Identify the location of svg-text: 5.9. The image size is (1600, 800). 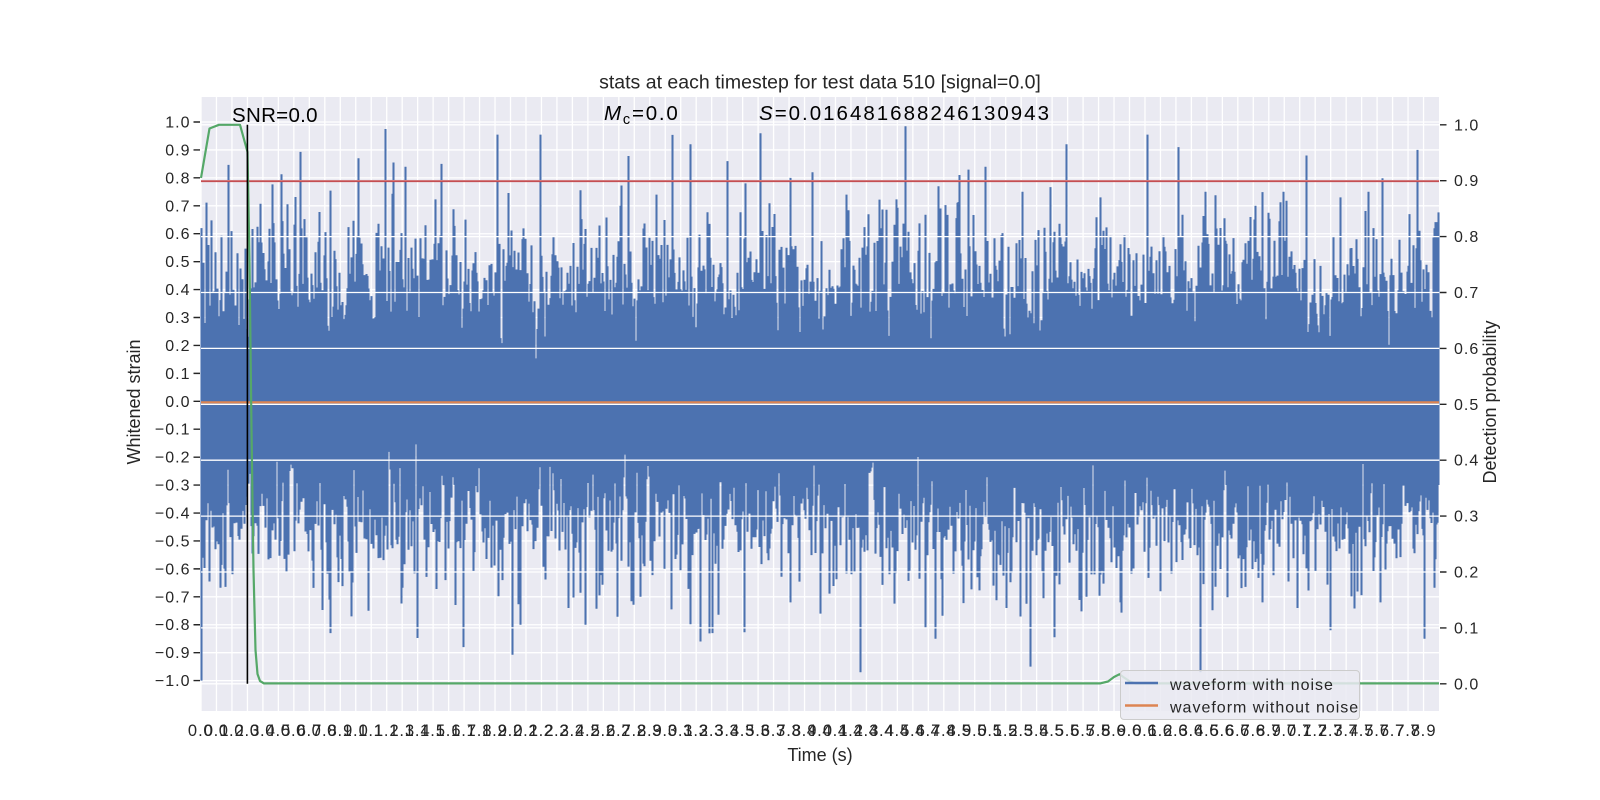
(1114, 731).